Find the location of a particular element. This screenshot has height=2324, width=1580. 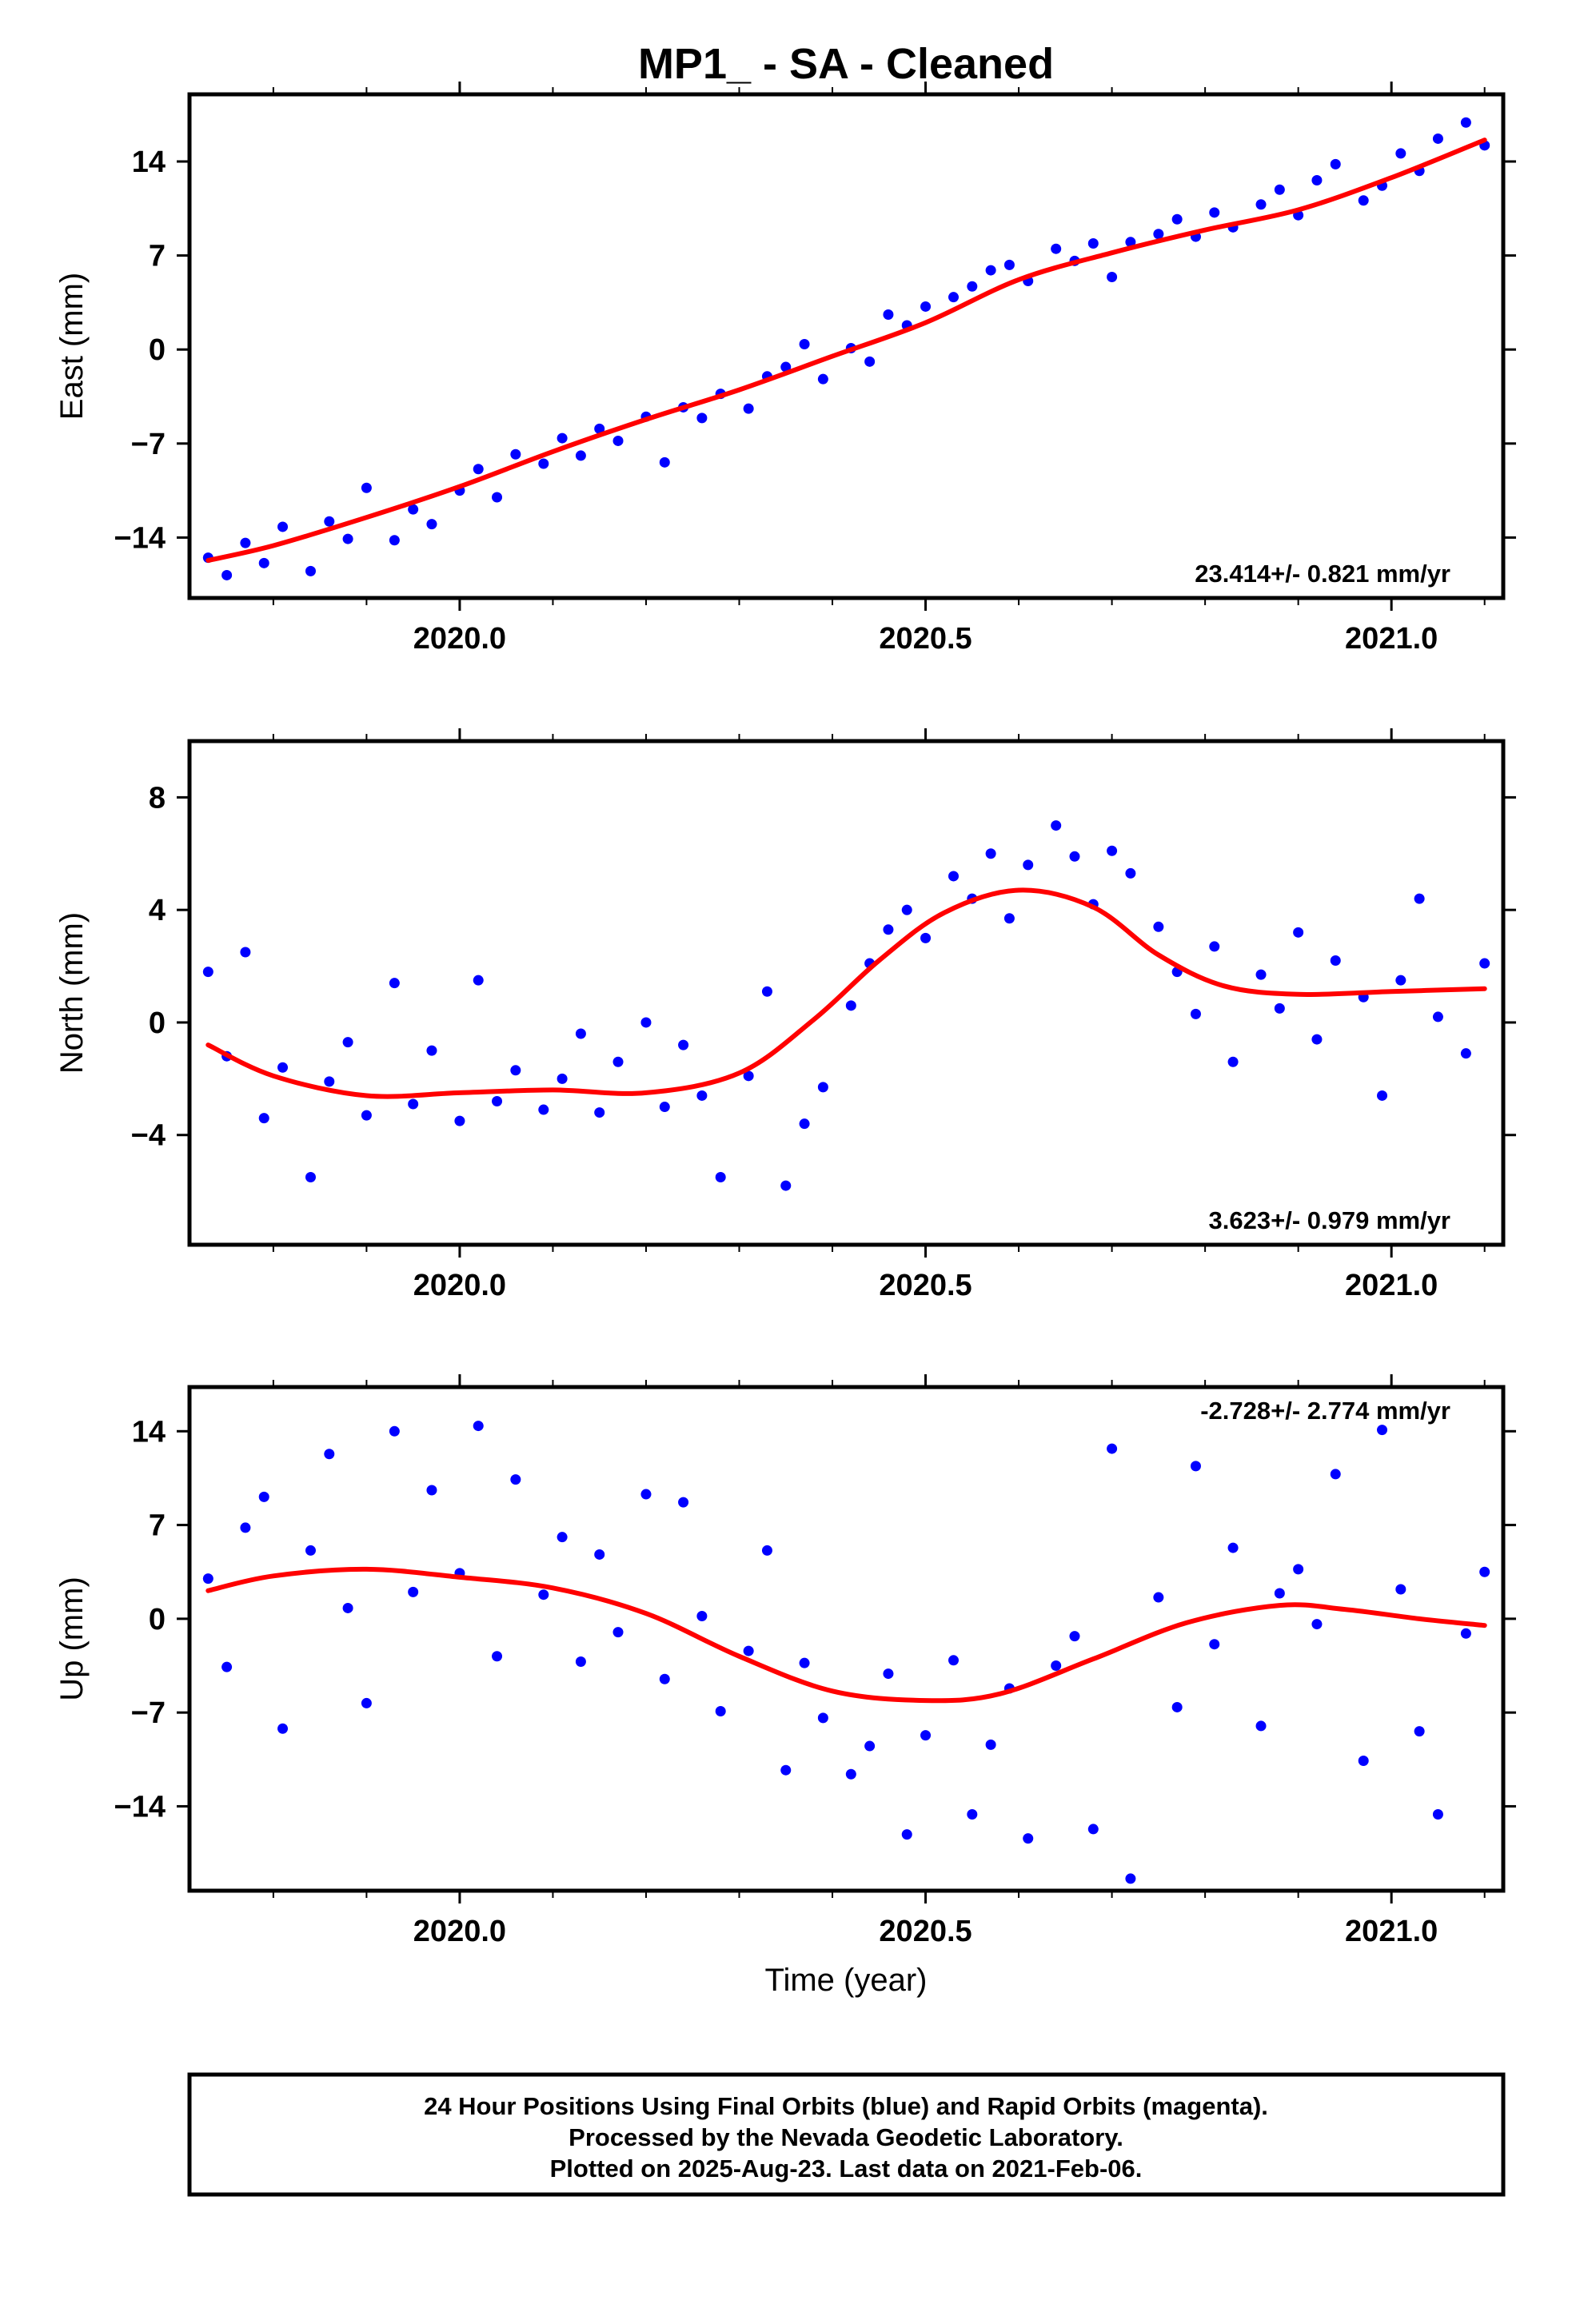

east-y-tick-label: −7 is located at coordinates (149, 445).